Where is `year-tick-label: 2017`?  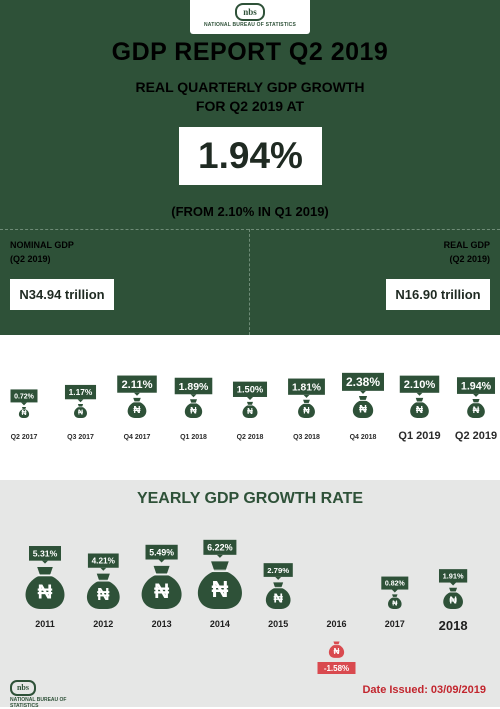
year-tick-label: 2017 is located at coordinates (395, 624).